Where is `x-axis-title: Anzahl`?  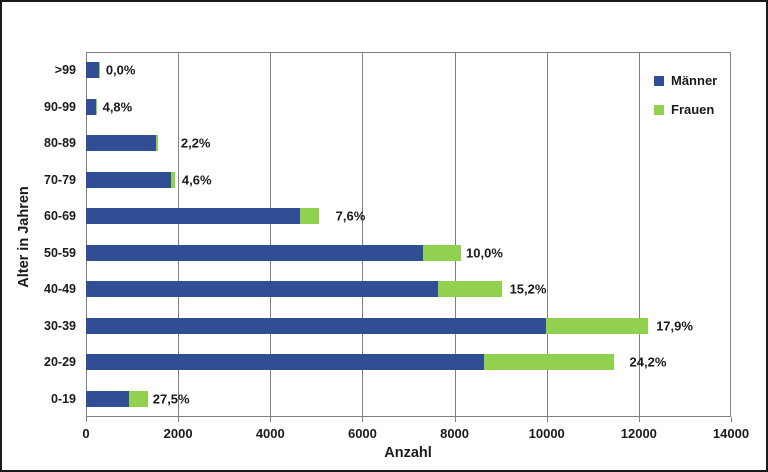
x-axis-title: Anzahl is located at coordinates (408, 453).